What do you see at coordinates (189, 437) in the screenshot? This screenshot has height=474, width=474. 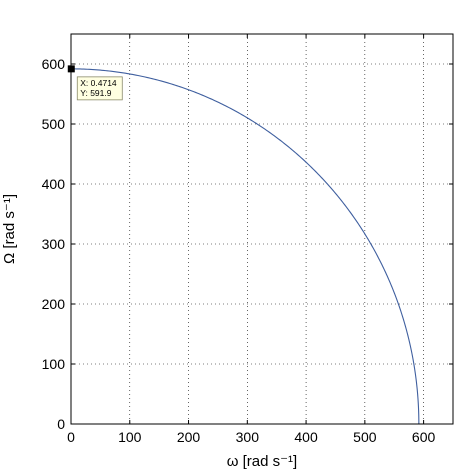 I see `x-tick-label: 200` at bounding box center [189, 437].